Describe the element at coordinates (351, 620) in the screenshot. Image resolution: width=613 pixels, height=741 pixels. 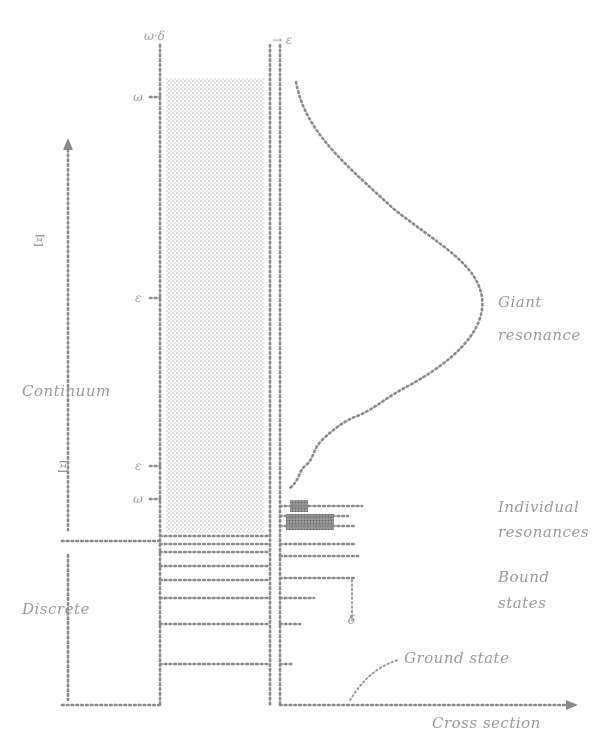
I see `bound-mark: δ` at that location.